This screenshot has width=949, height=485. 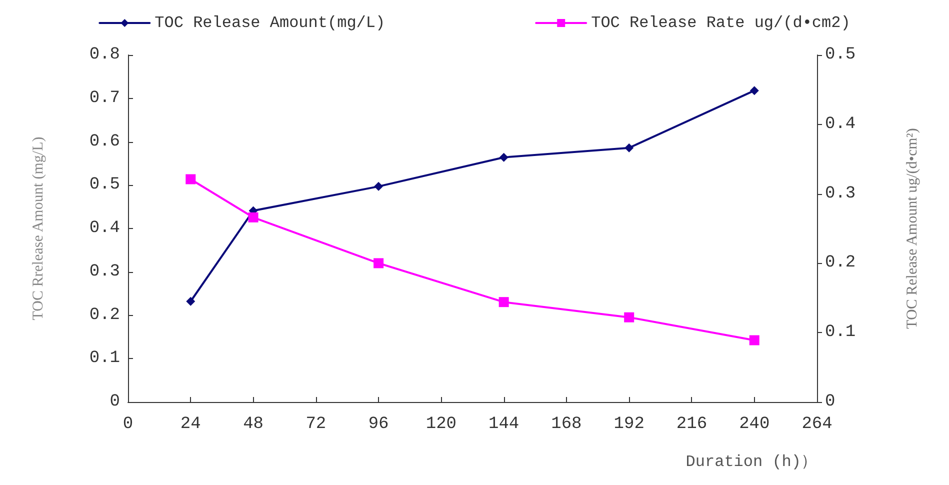 What do you see at coordinates (104, 185) in the screenshot?
I see `y-tick-label: 0.5` at bounding box center [104, 185].